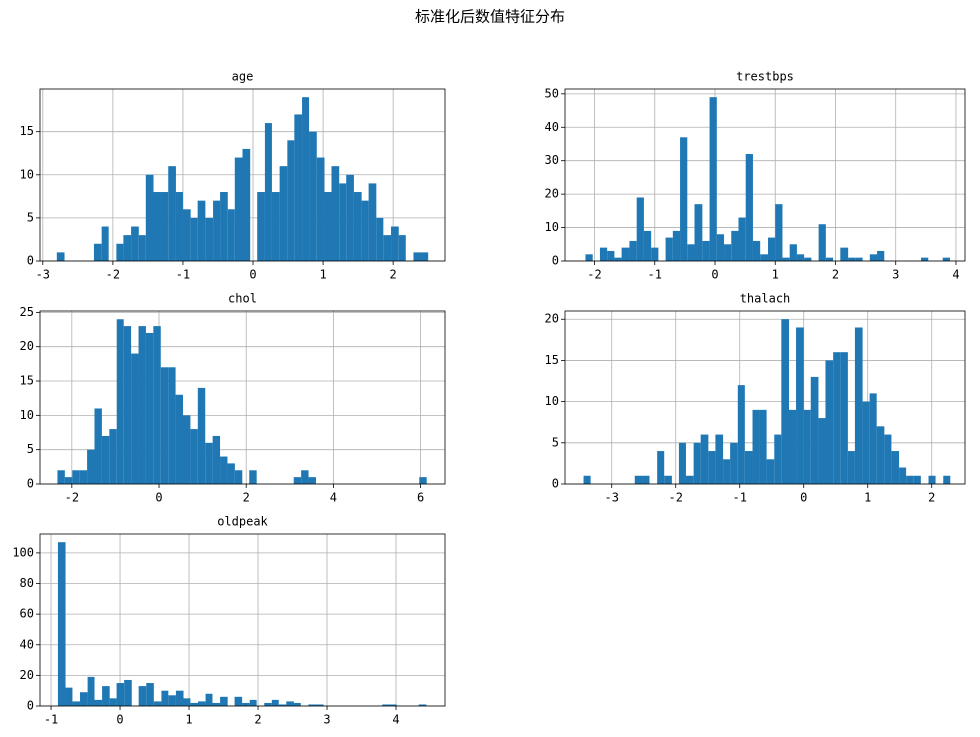  I want to click on y-tick-label: 15, so click(552, 360).